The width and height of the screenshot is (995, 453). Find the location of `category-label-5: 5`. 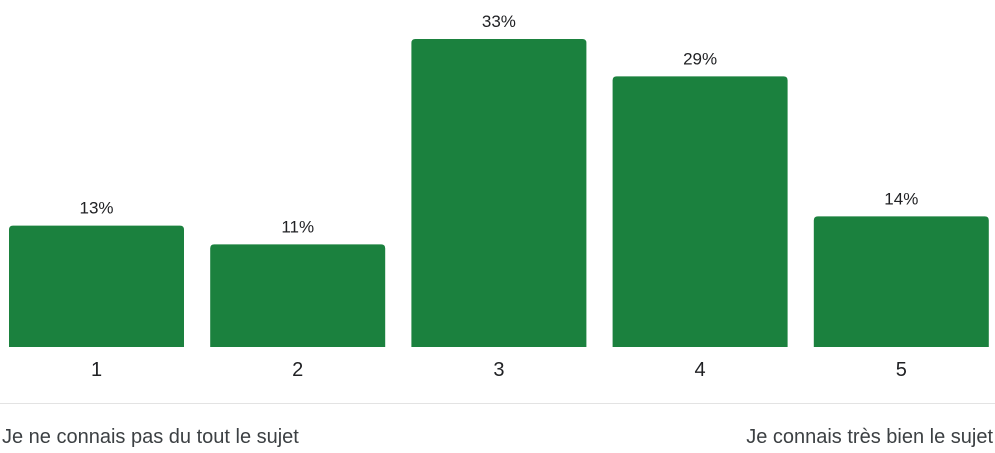

category-label-5: 5 is located at coordinates (901, 370).